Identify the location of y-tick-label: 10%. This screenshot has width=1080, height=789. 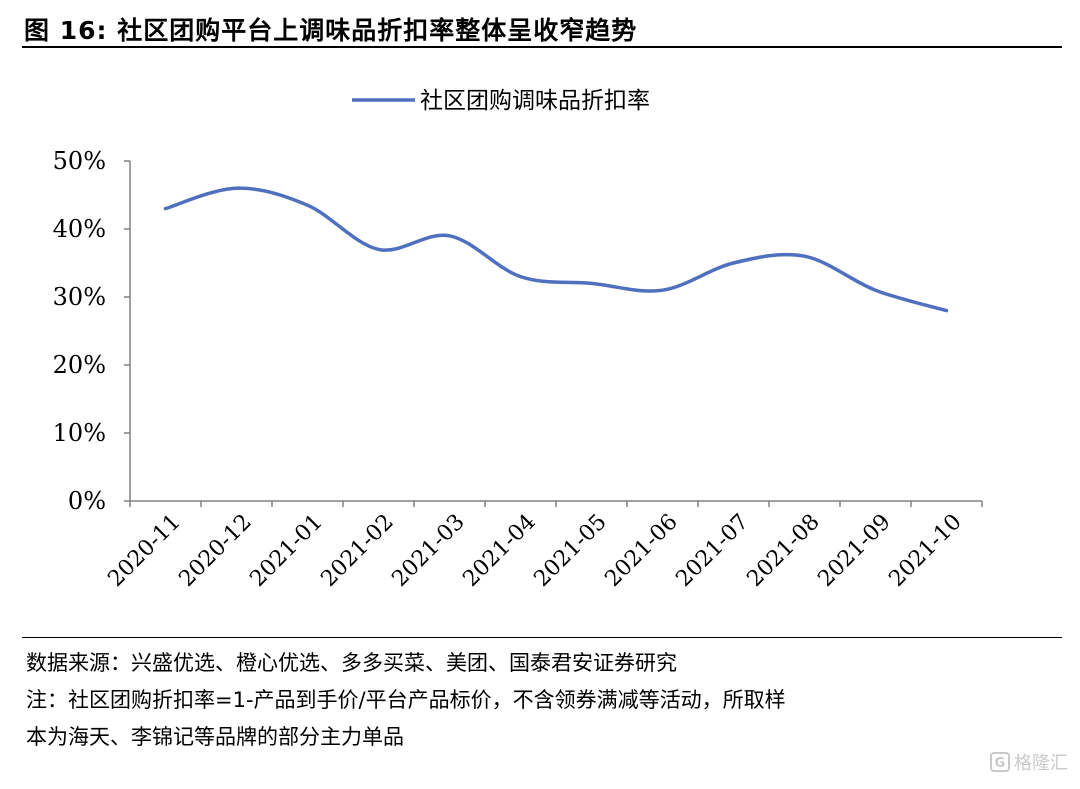
(79, 433).